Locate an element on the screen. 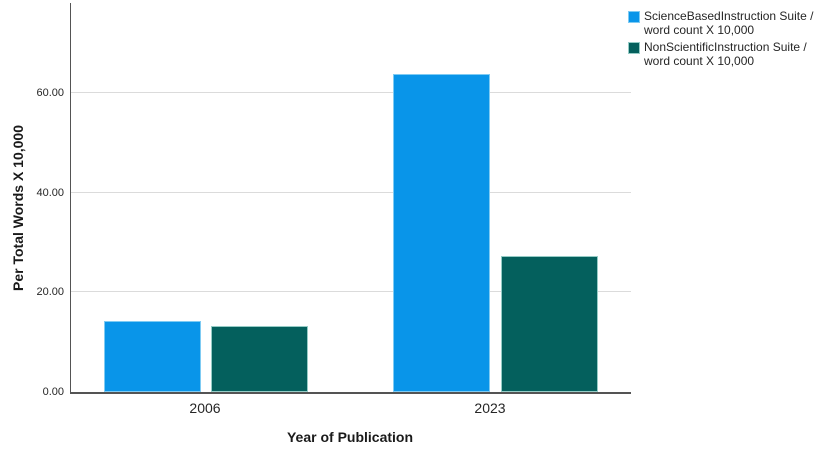  x-category-label-2023: 2023 is located at coordinates (490, 408).